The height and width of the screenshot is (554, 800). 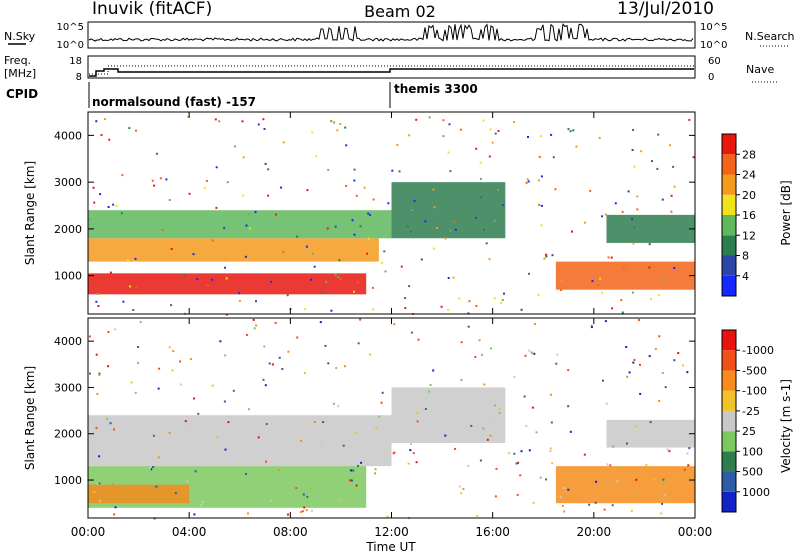 I want to click on power-colorbar-tick-label: 20, so click(x=749, y=195).